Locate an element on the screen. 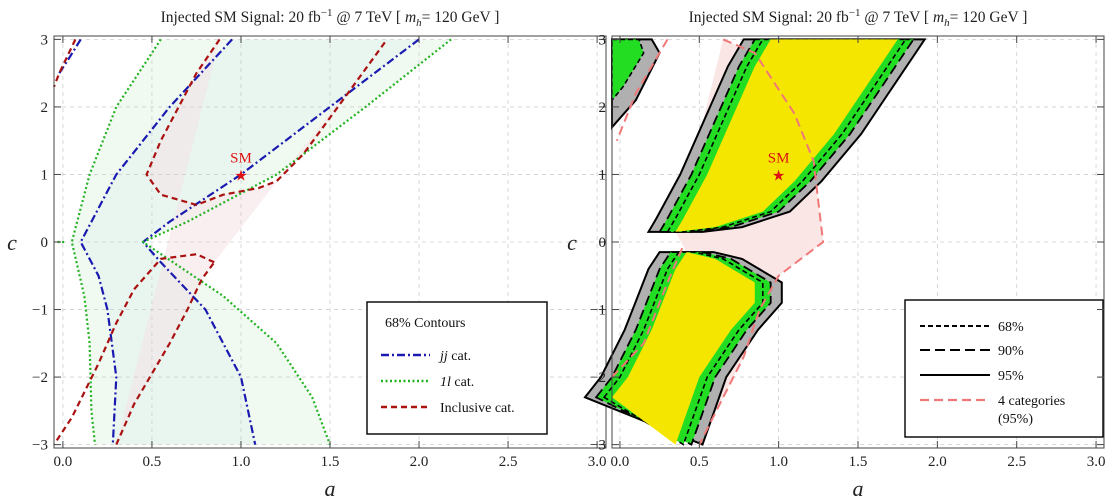 The width and height of the screenshot is (1118, 499). right-legend-label-4cat-sub: (95%) is located at coordinates (1015, 419).